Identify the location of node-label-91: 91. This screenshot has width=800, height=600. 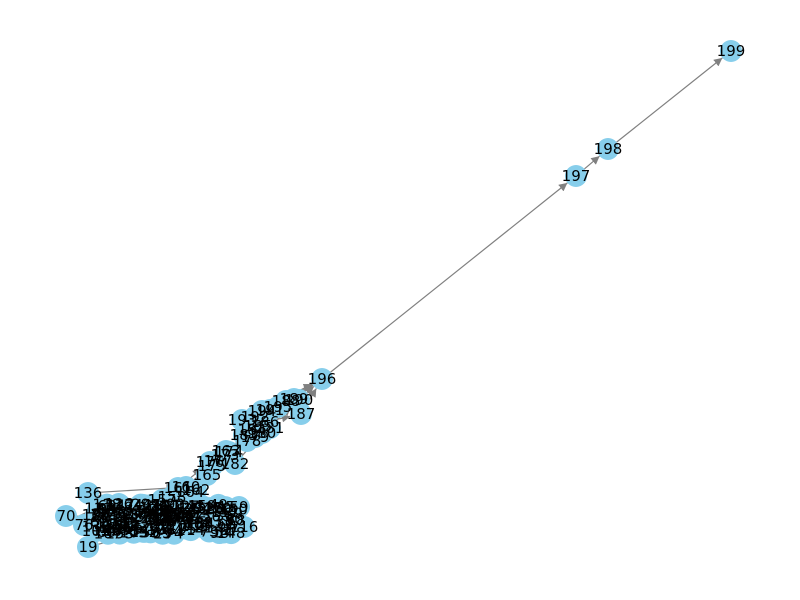
(158, 529).